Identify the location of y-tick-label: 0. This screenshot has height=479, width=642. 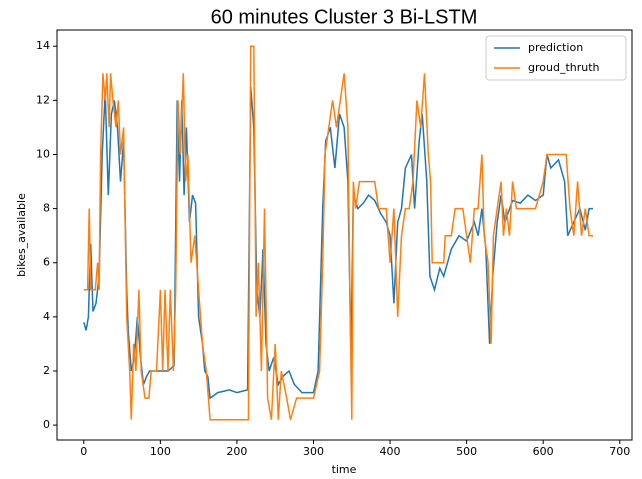
(46, 424).